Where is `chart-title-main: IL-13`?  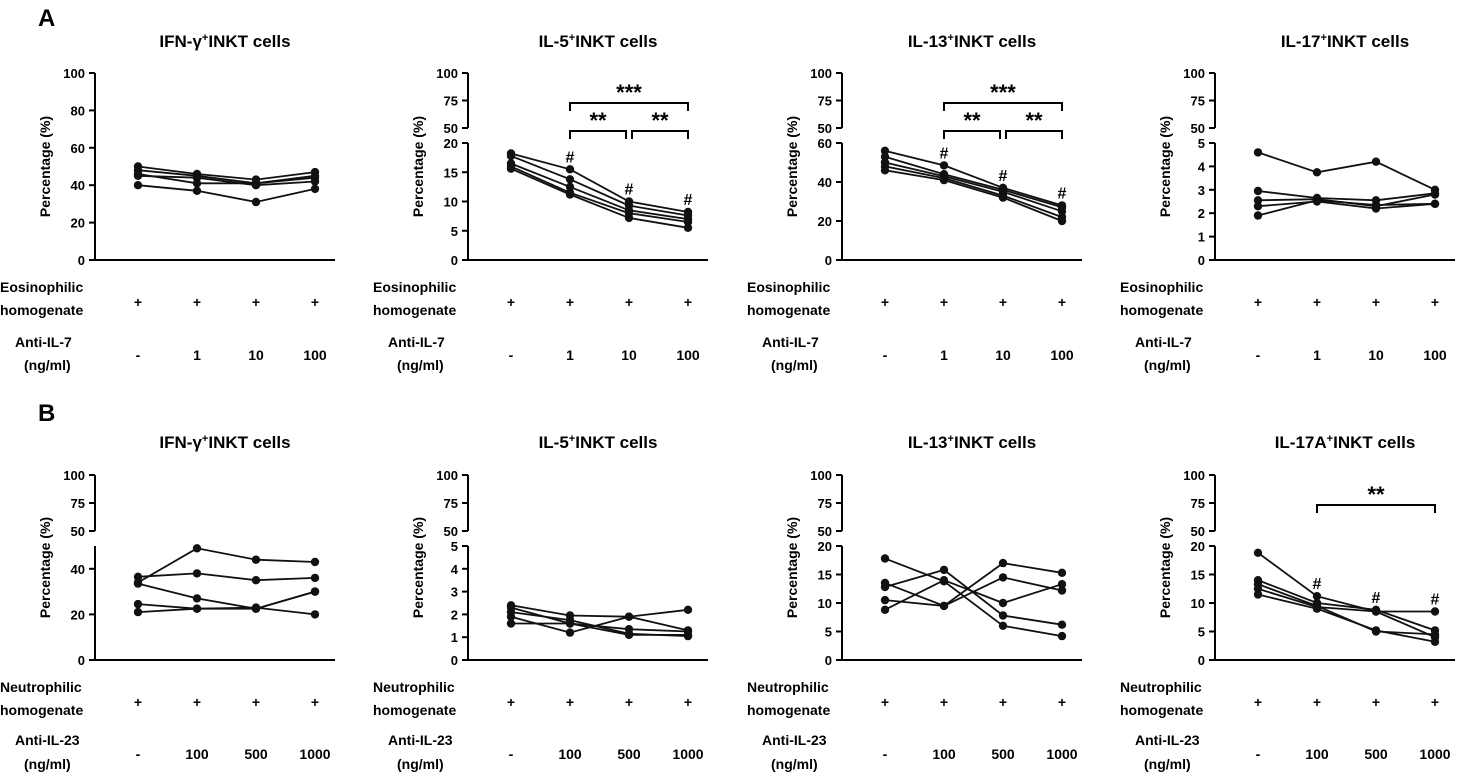
chart-title-main: IL-13 is located at coordinates (928, 442).